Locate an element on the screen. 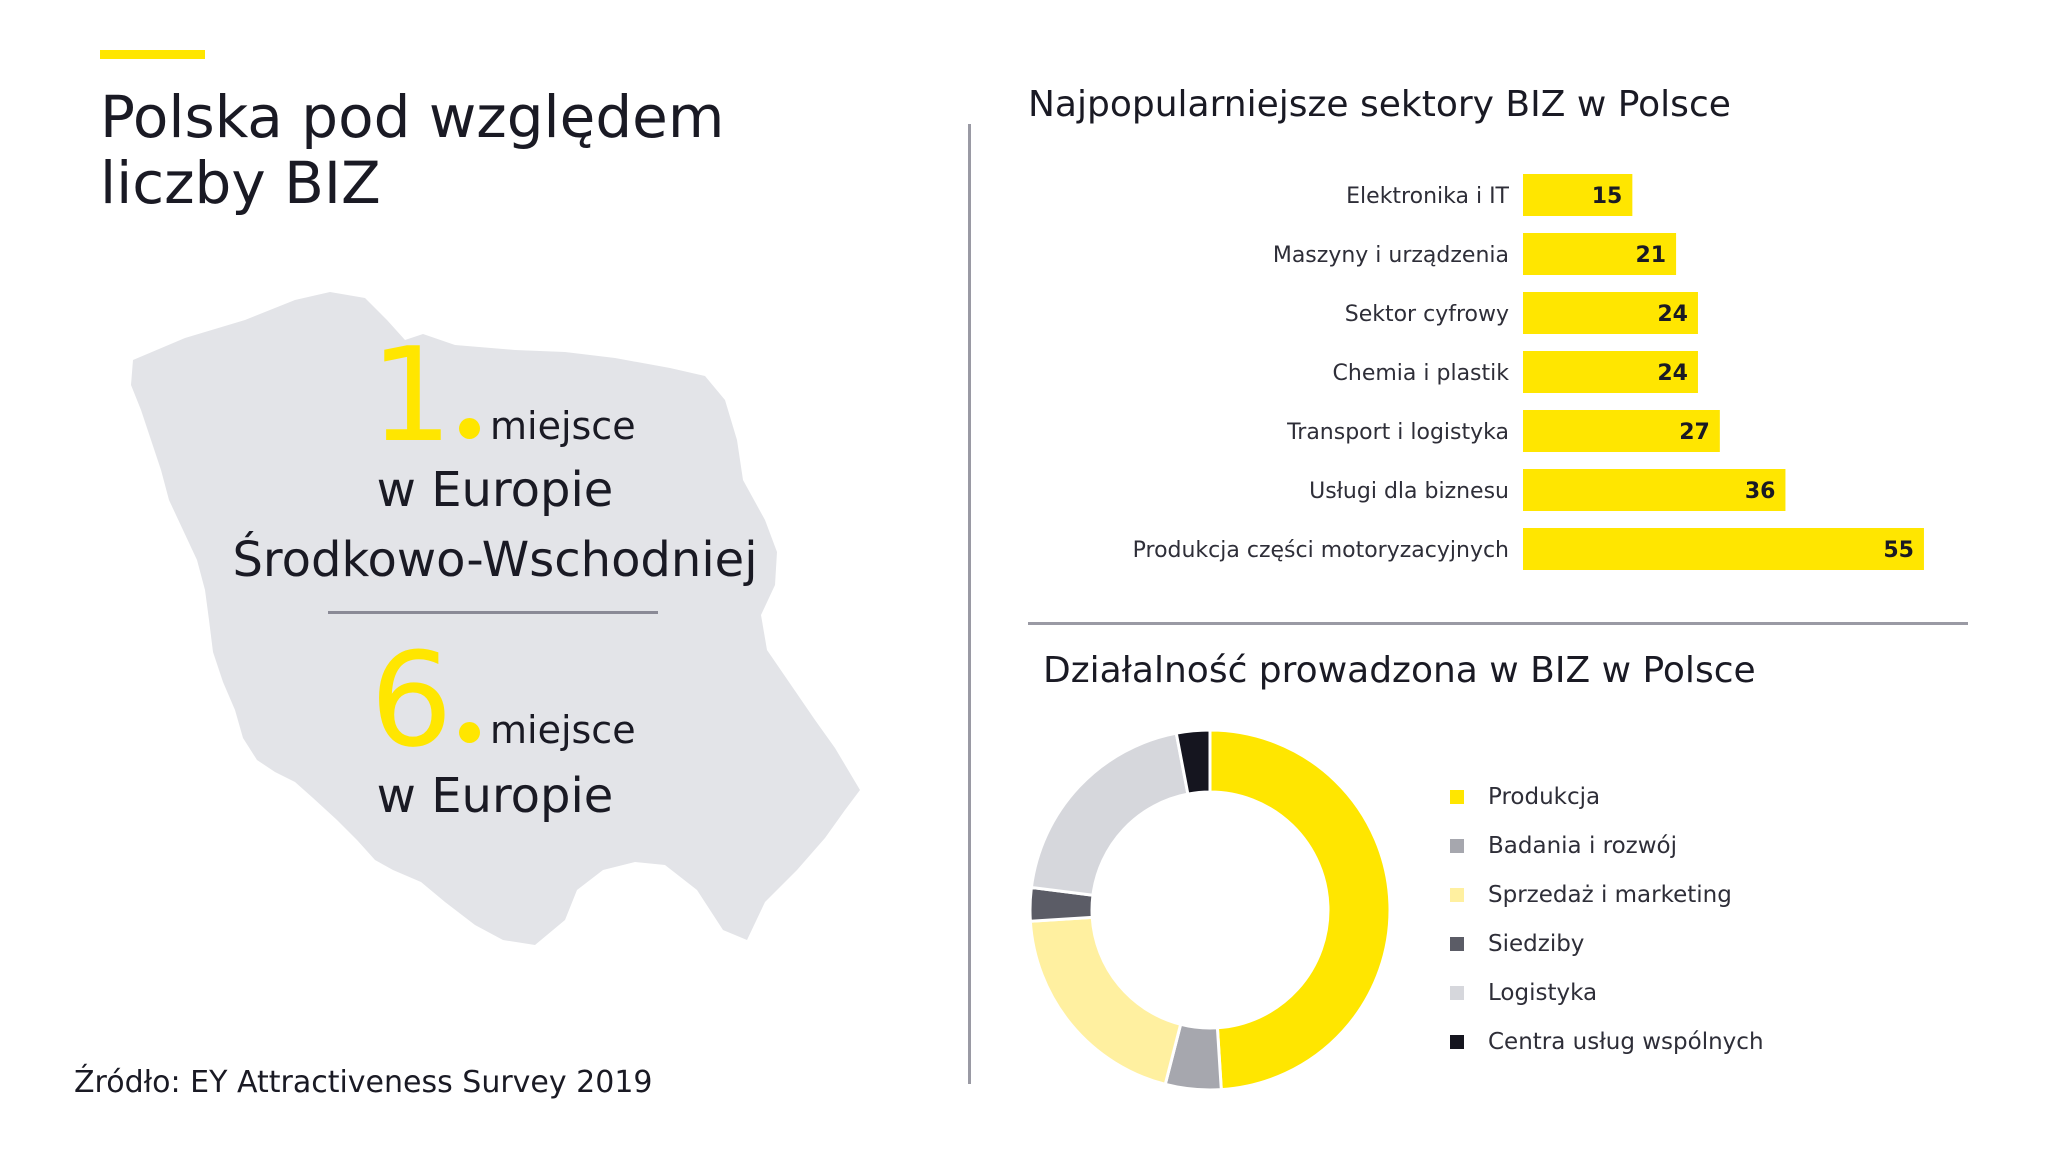 The image size is (2048, 1153). horizontal-divider is located at coordinates (1498, 623).